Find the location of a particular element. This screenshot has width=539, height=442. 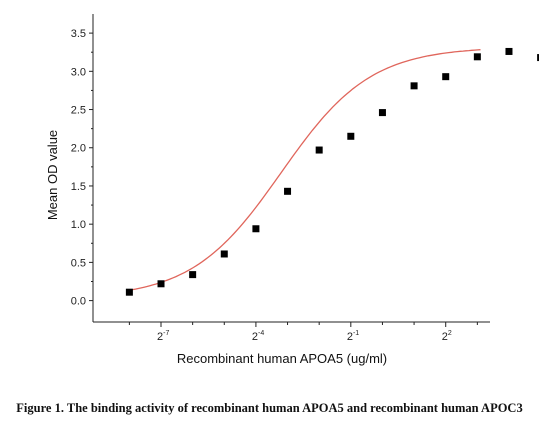

y-tick-label: 3.0 is located at coordinates (78, 72).